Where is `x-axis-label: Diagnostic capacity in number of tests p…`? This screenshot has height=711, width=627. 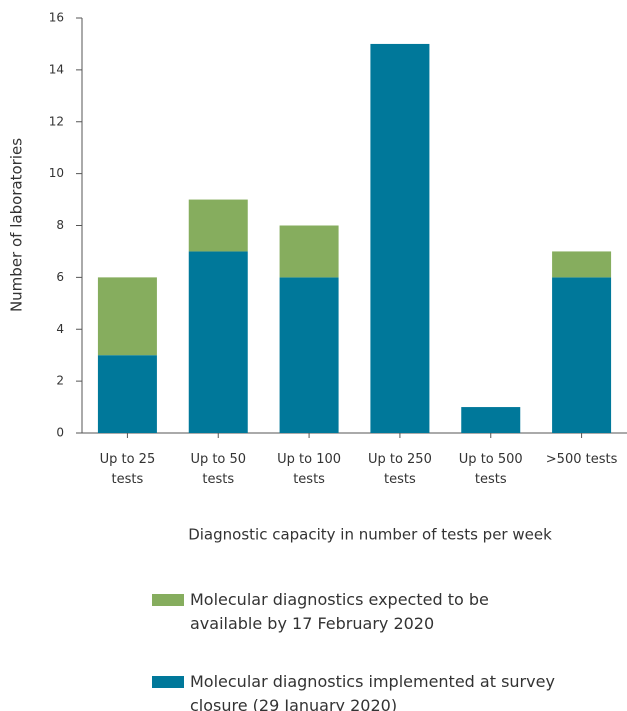 x-axis-label: Diagnostic capacity in number of tests p… is located at coordinates (370, 535).